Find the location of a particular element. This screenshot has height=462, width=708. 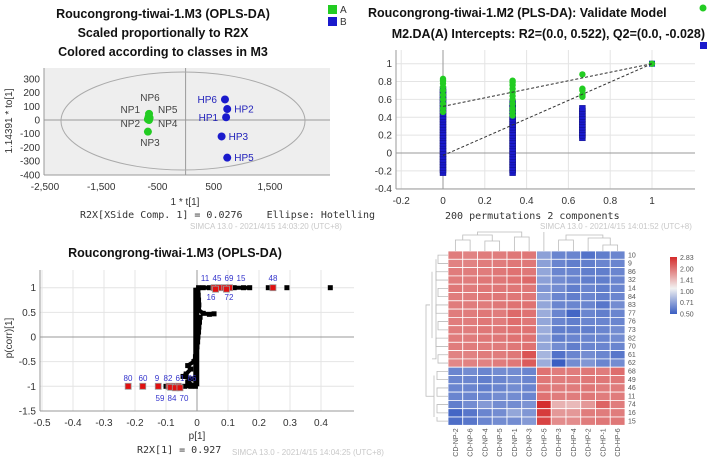

s-plot-highlight-label: 60 is located at coordinates (143, 378).